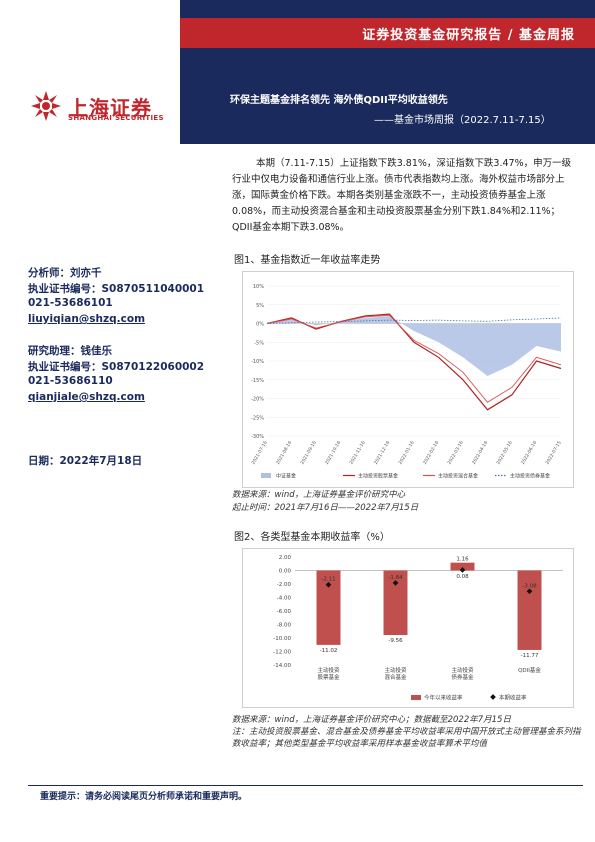  What do you see at coordinates (443, 698) in the screenshot?
I see `legend-label: 今年以来收益率` at bounding box center [443, 698].